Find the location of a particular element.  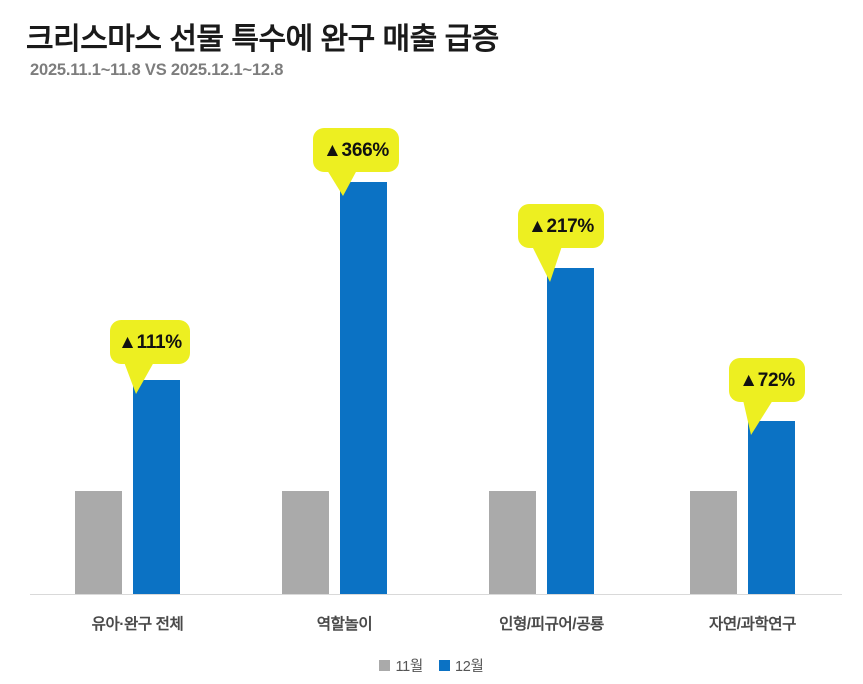

legend-item: 12월 is located at coordinates (461, 665).